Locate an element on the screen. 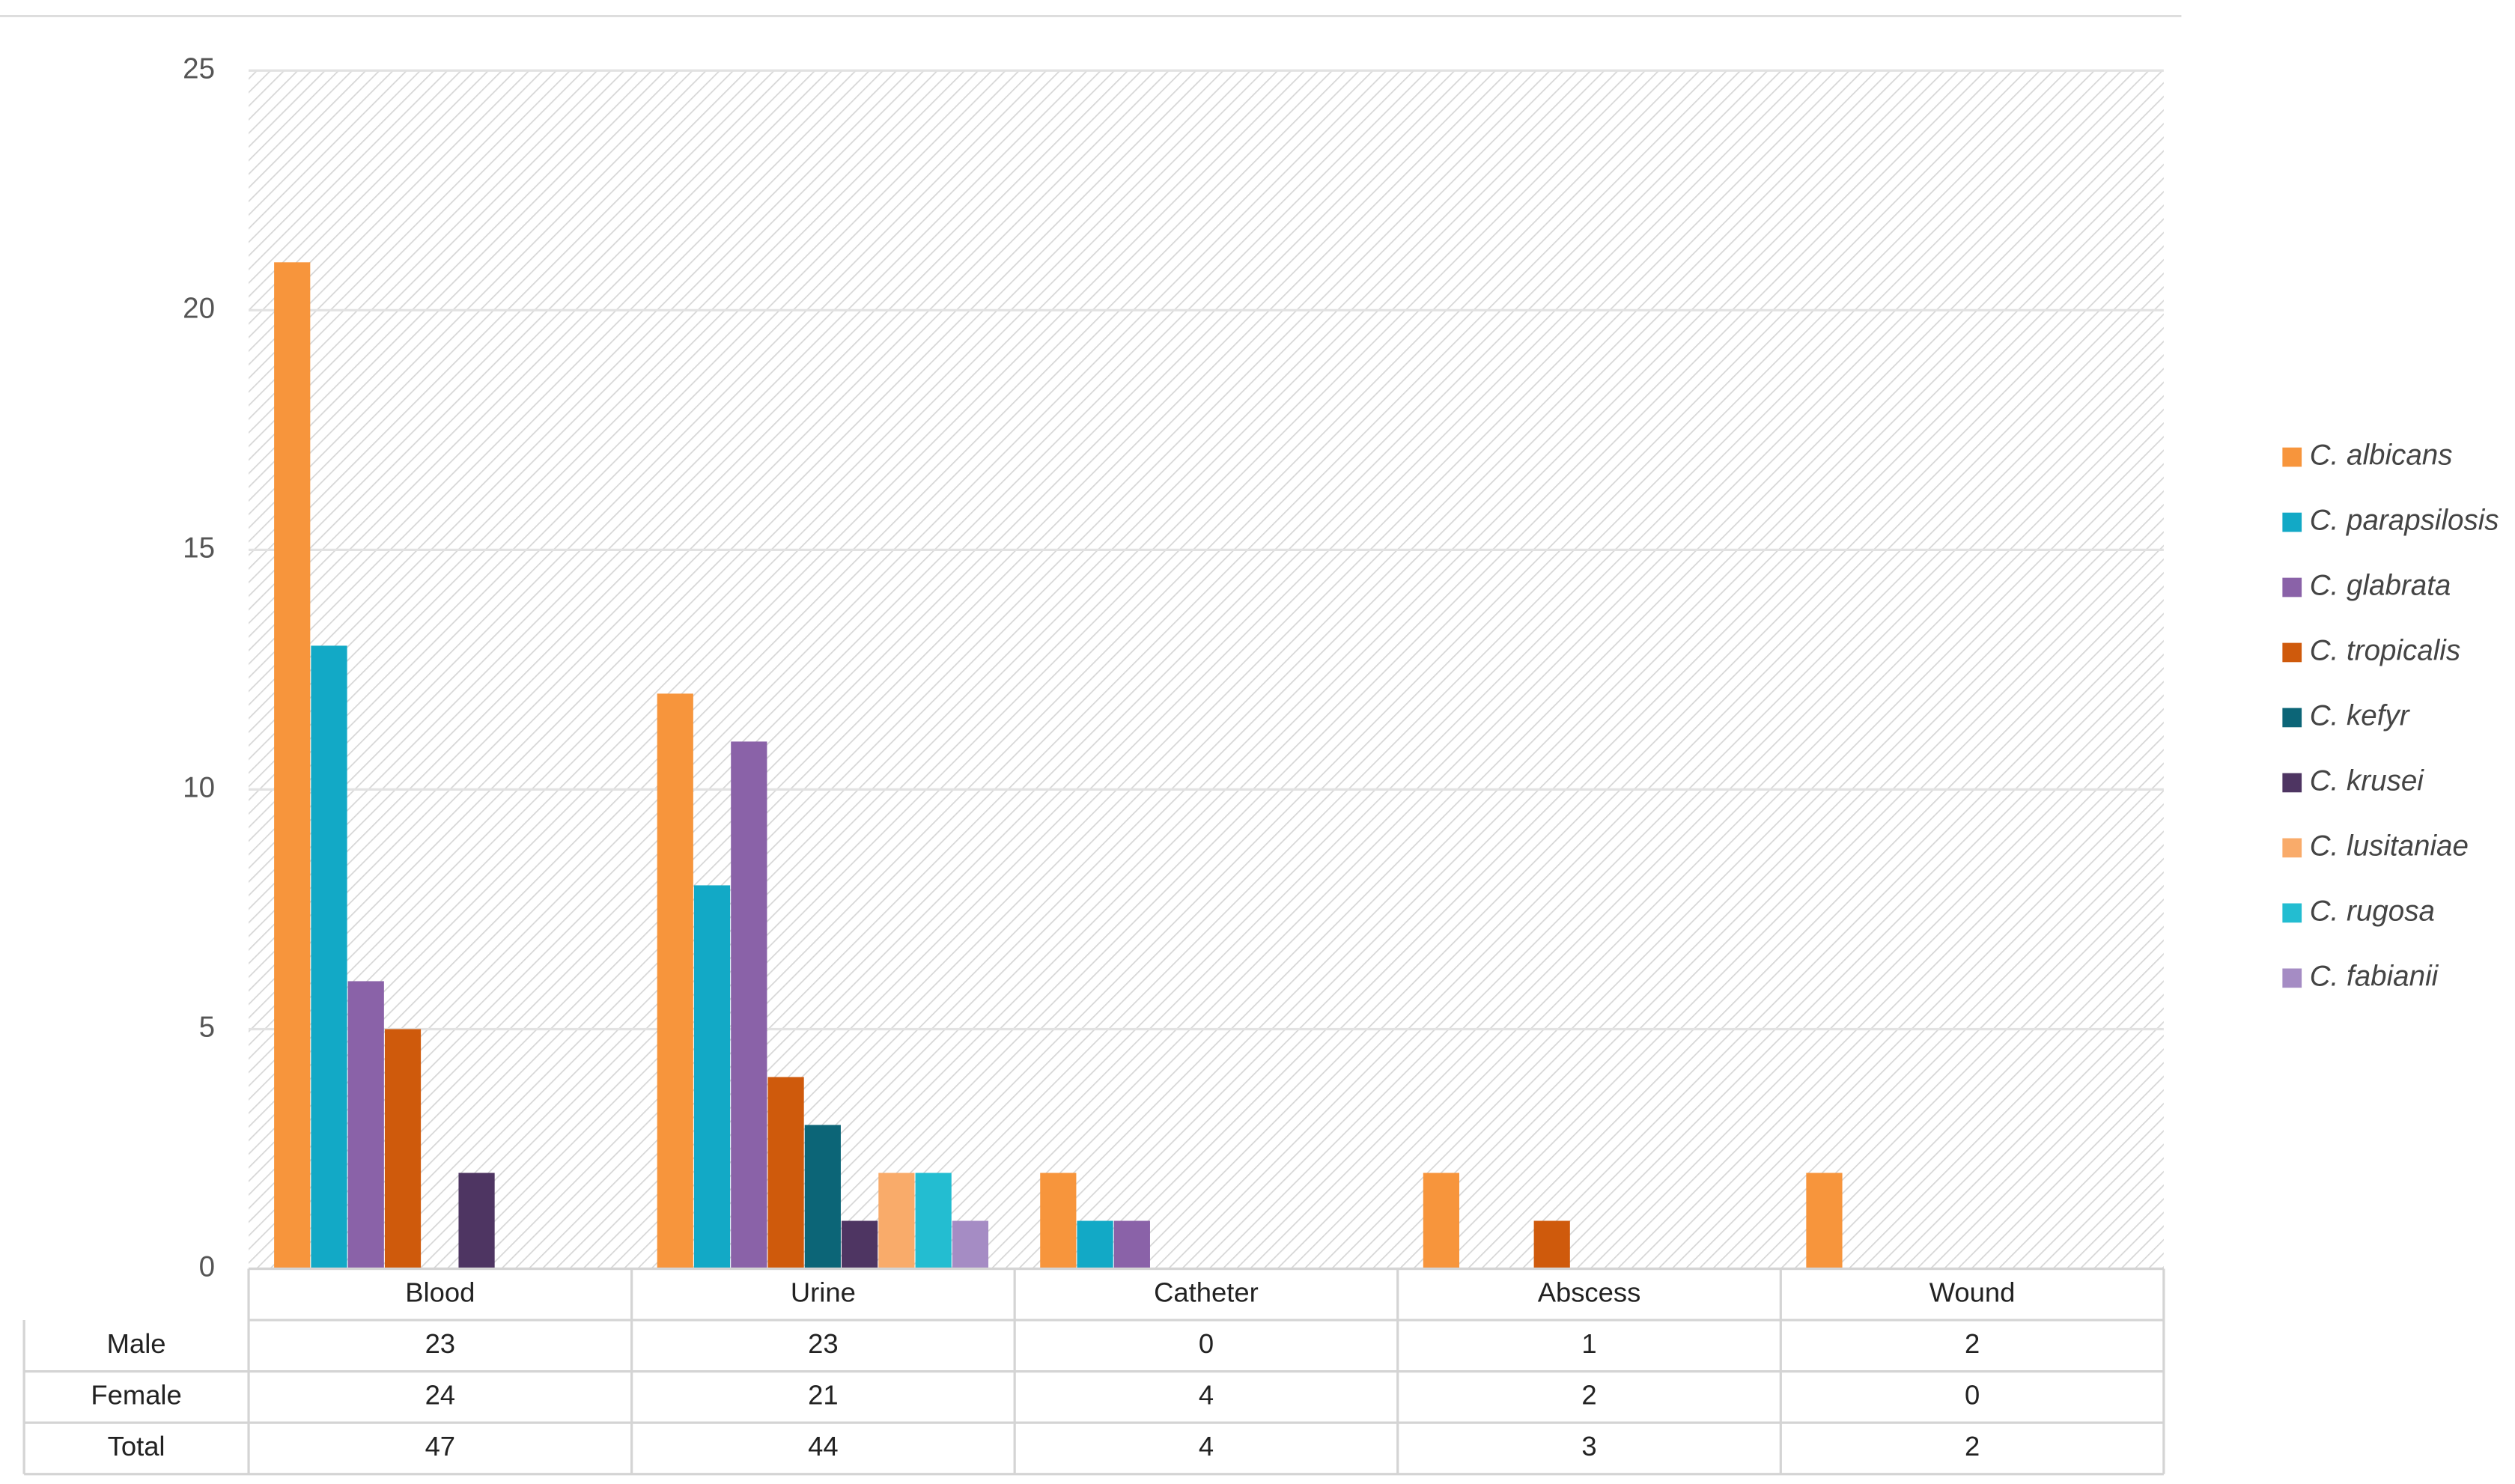 This screenshot has height=1484, width=2515. y-tick-label: 10 is located at coordinates (199, 788).